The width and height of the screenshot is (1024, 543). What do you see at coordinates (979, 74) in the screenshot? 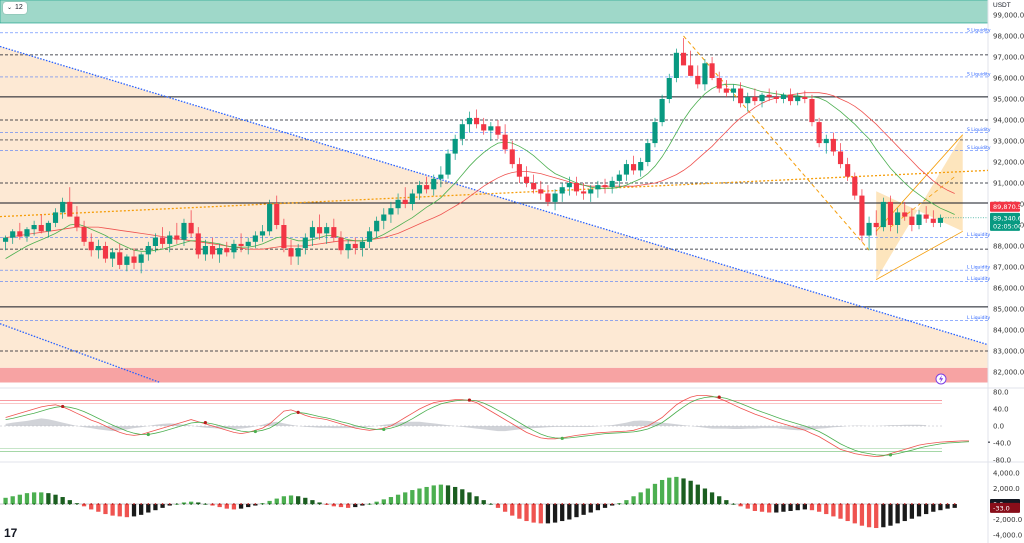
I see `liquidity-label: S Liquidity` at bounding box center [979, 74].